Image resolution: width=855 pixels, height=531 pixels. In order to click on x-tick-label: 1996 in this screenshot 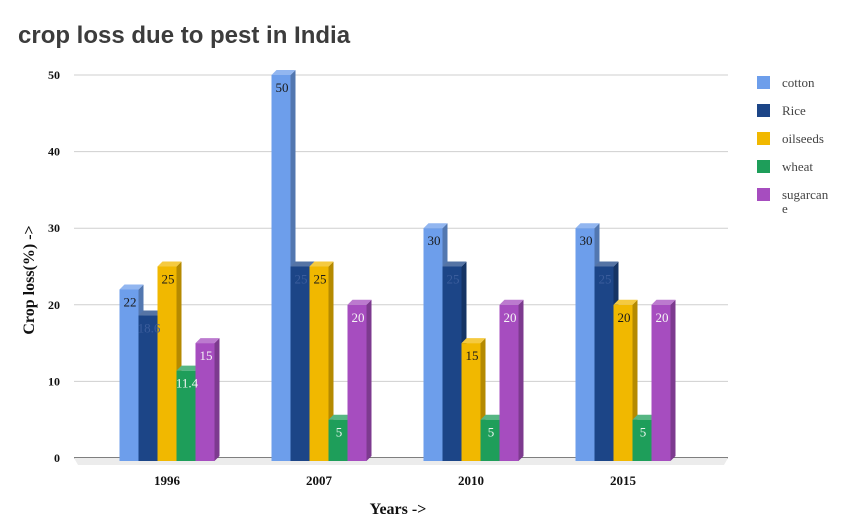, I will do `click(167, 480)`.